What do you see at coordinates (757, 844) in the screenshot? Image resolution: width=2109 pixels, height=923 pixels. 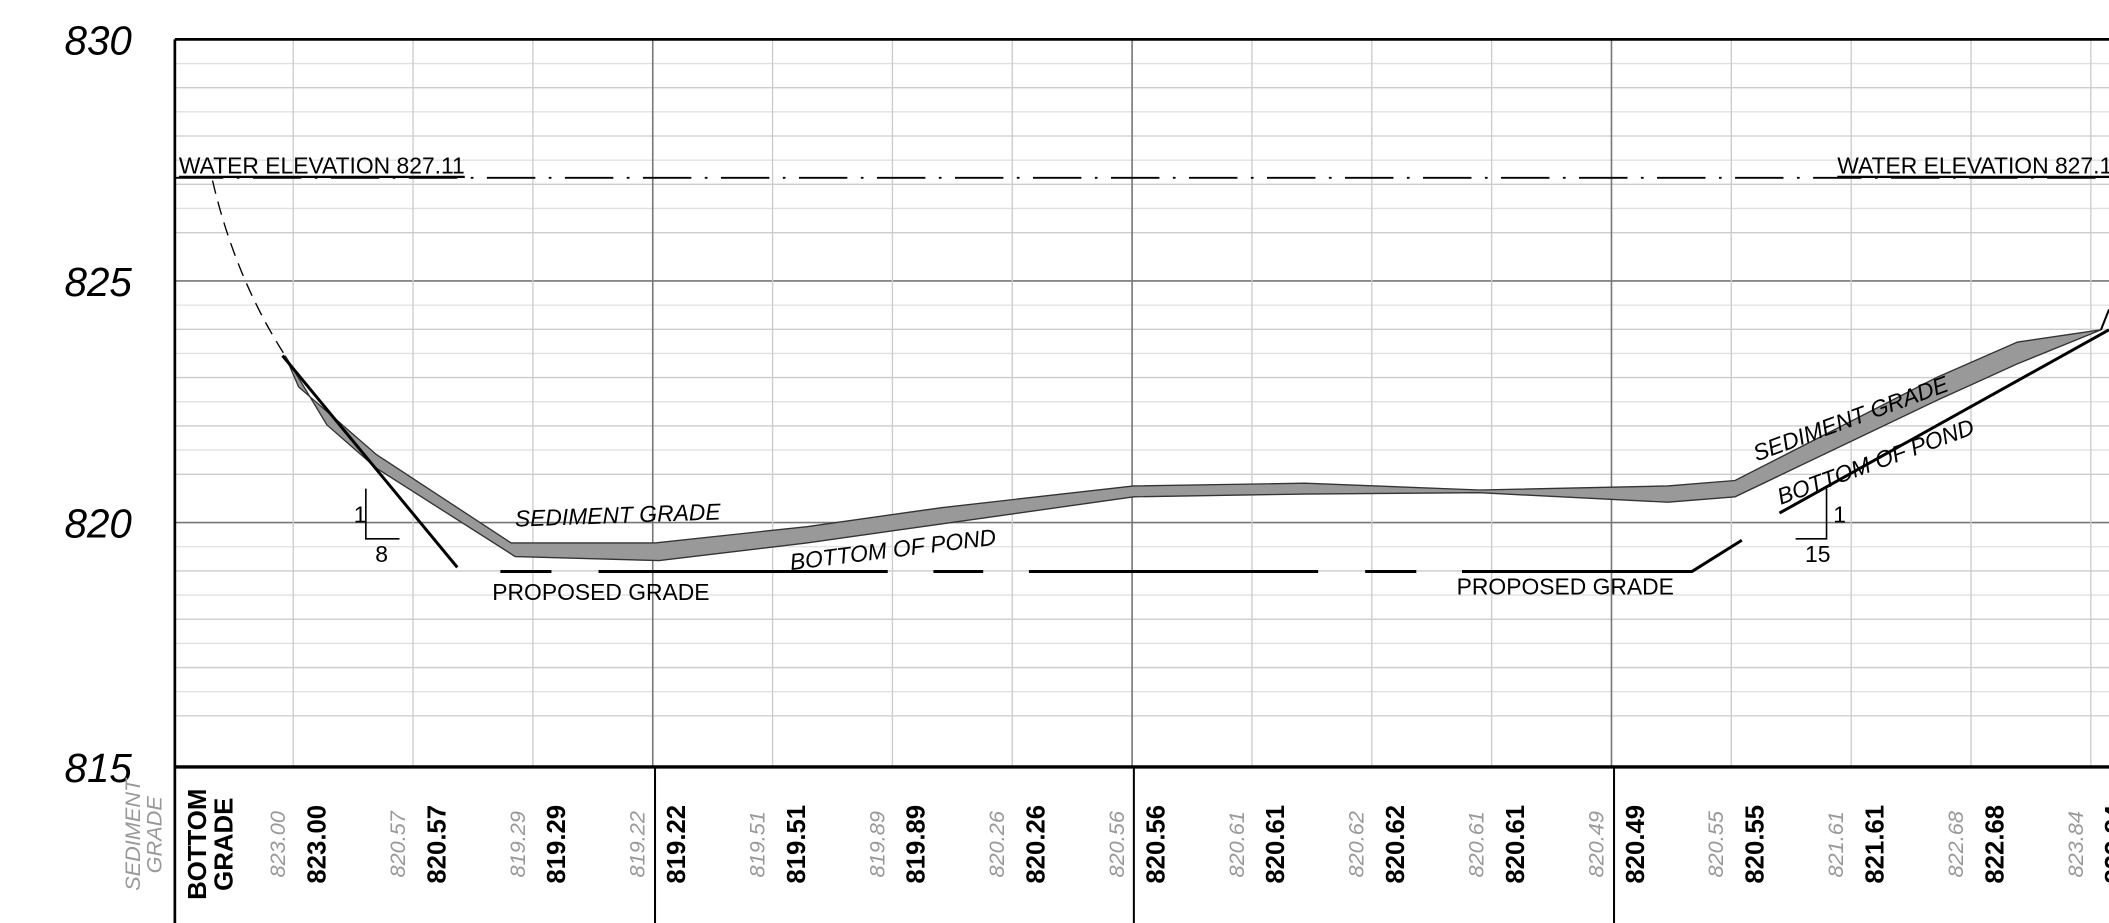 I see `sediment-value: 819.51` at bounding box center [757, 844].